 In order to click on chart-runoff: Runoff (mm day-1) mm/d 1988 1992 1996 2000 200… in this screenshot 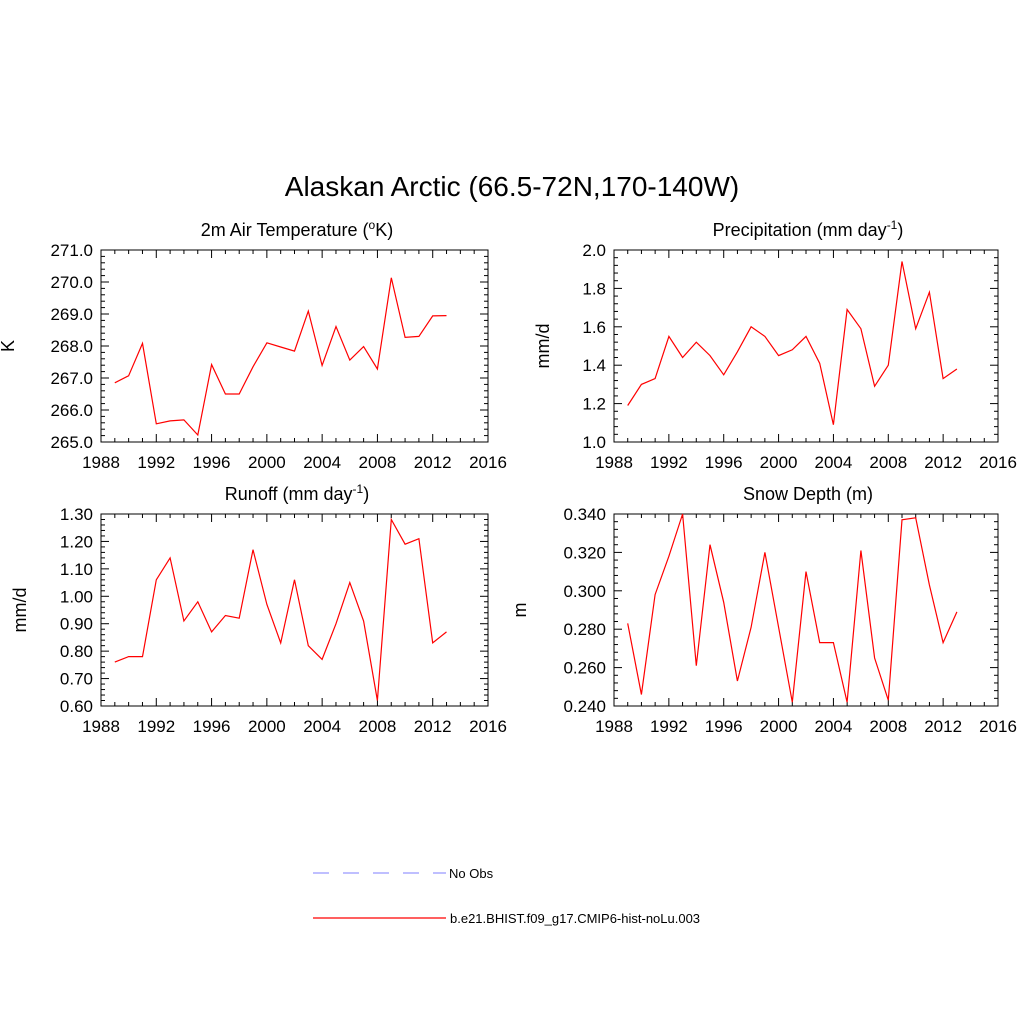, I will do `click(258, 609)`.